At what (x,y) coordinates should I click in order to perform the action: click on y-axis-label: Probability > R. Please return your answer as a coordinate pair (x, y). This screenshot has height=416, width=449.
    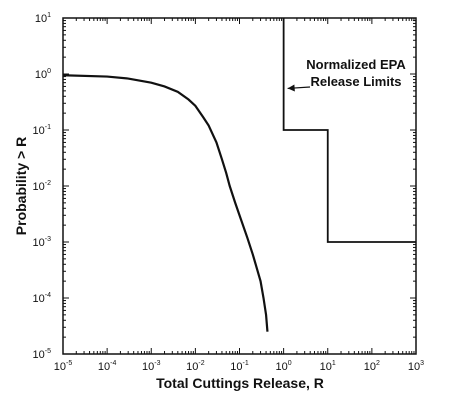
    Looking at the image, I should click on (21, 186).